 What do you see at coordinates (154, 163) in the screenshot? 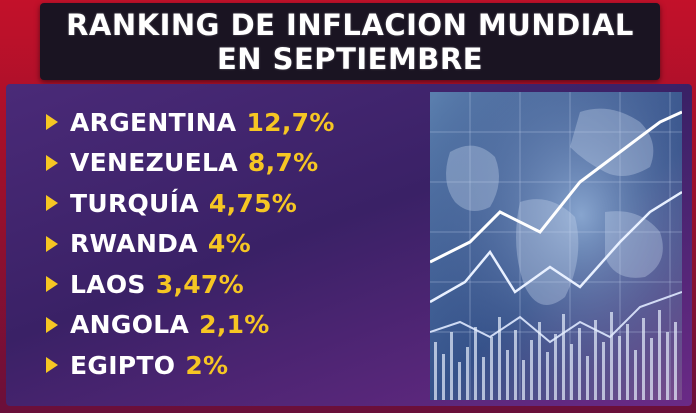
I see `country-name: VENEZUELA` at bounding box center [154, 163].